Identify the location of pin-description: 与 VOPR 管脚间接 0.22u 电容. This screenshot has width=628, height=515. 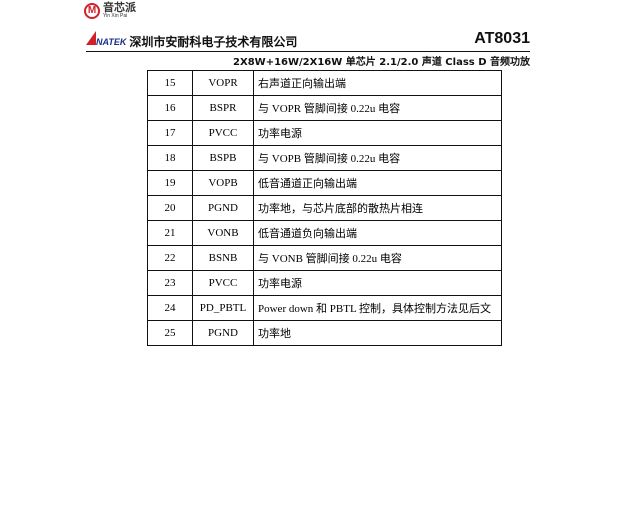
(377, 108).